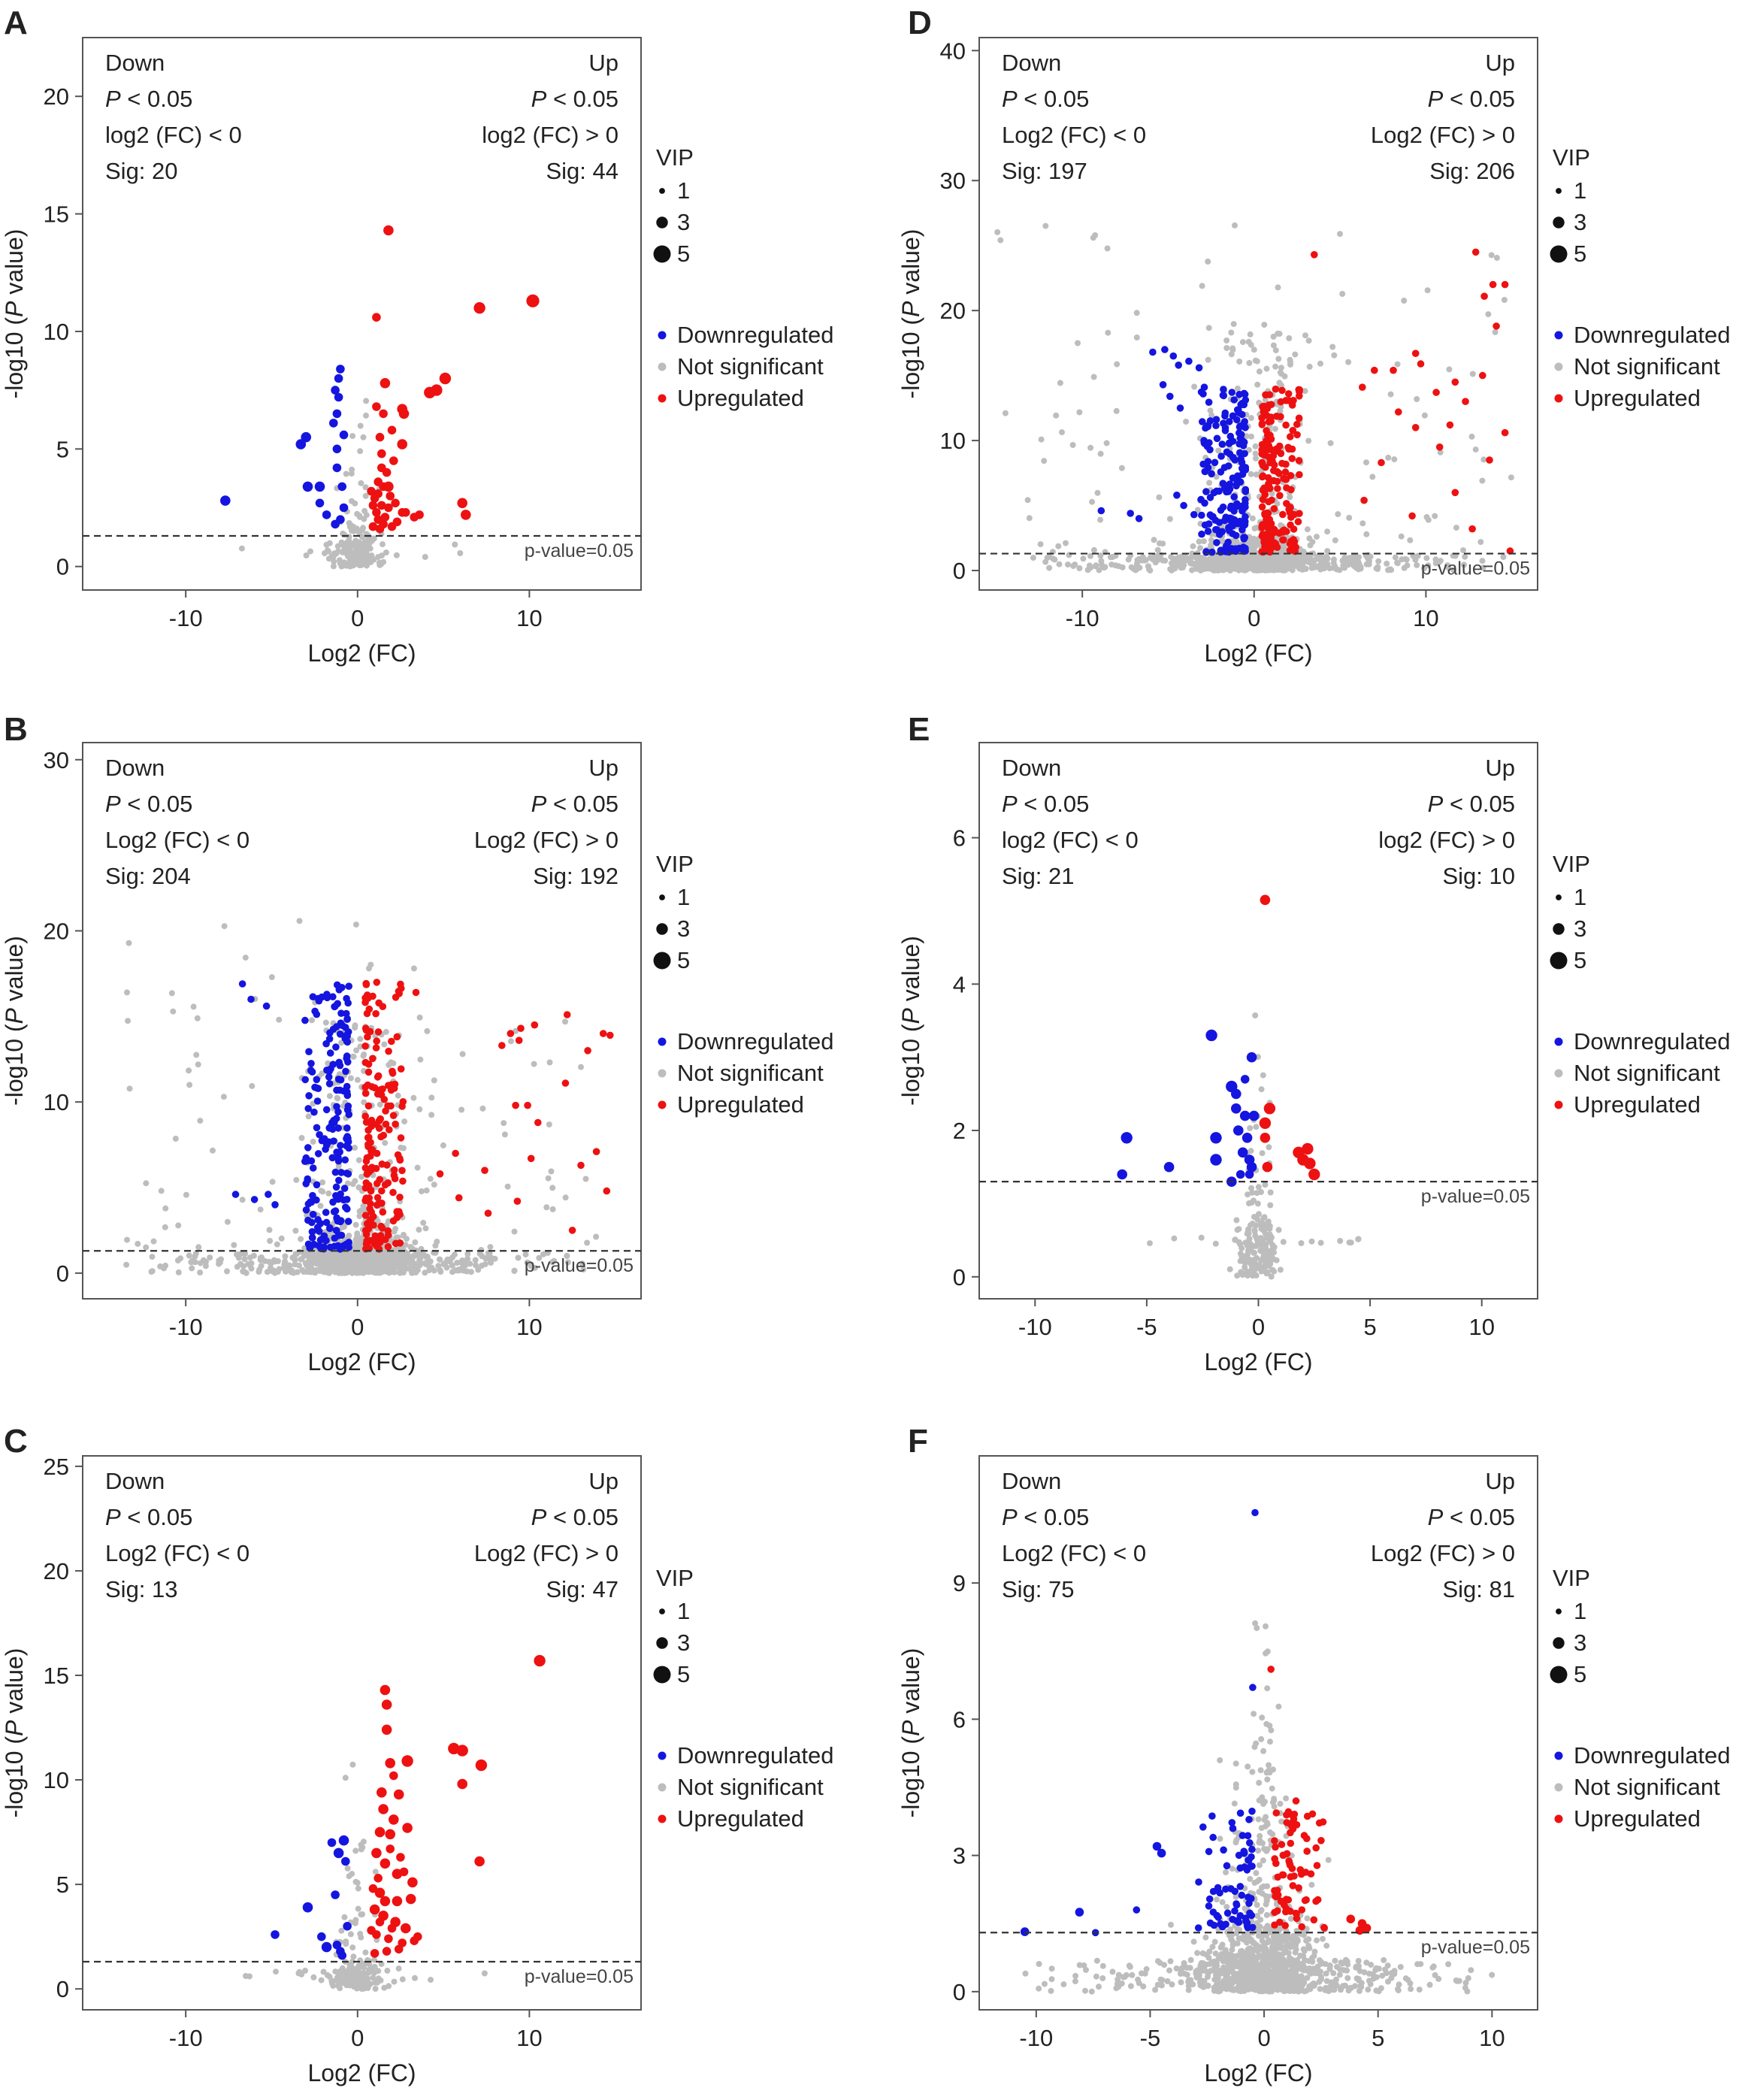 The image size is (1739, 2100). What do you see at coordinates (1559, 897) in the screenshot?
I see `vip-size-swatch` at bounding box center [1559, 897].